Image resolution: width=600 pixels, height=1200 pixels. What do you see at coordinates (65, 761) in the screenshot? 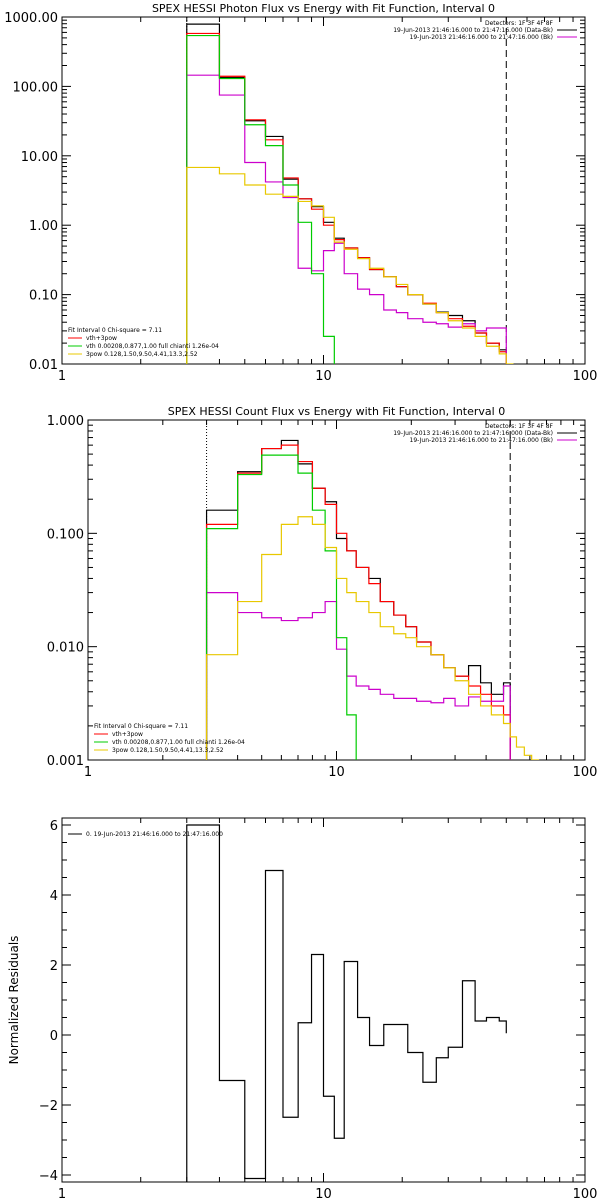
I see `y-tick-label: 0.001` at bounding box center [65, 761].